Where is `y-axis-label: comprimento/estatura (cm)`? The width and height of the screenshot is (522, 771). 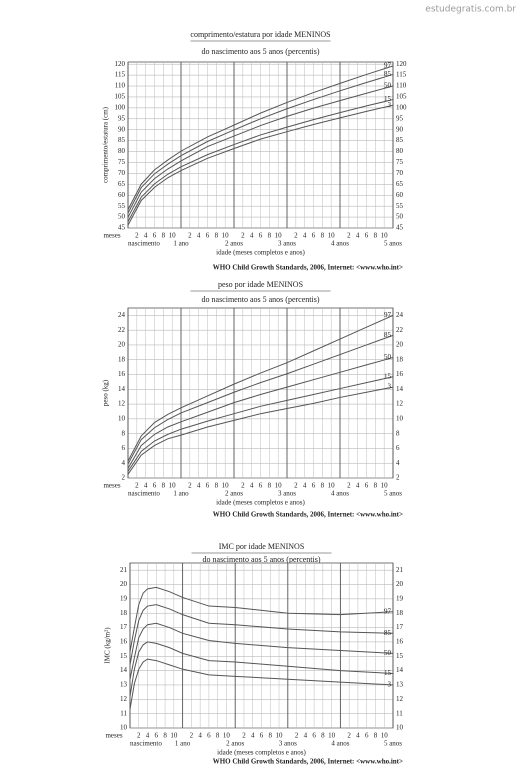 y-axis-label: comprimento/estatura (cm) is located at coordinates (106, 144).